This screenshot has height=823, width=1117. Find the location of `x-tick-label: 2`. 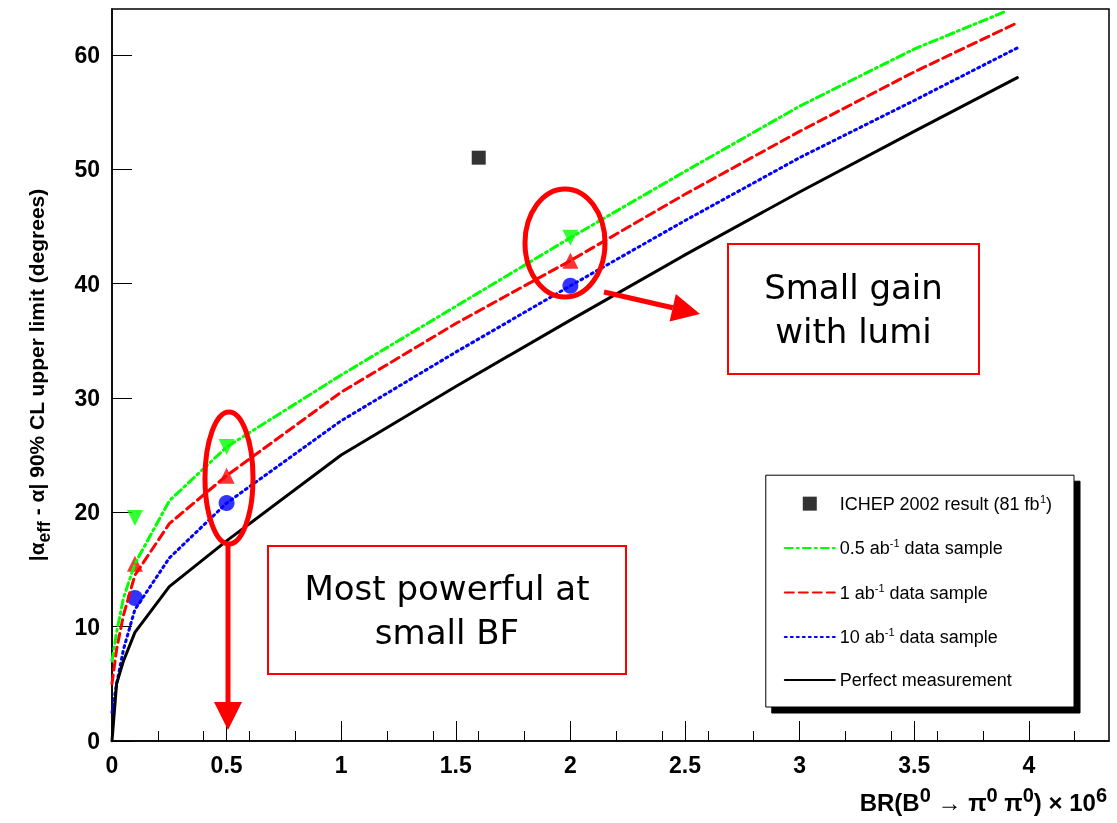

x-tick-label: 2 is located at coordinates (570, 764).